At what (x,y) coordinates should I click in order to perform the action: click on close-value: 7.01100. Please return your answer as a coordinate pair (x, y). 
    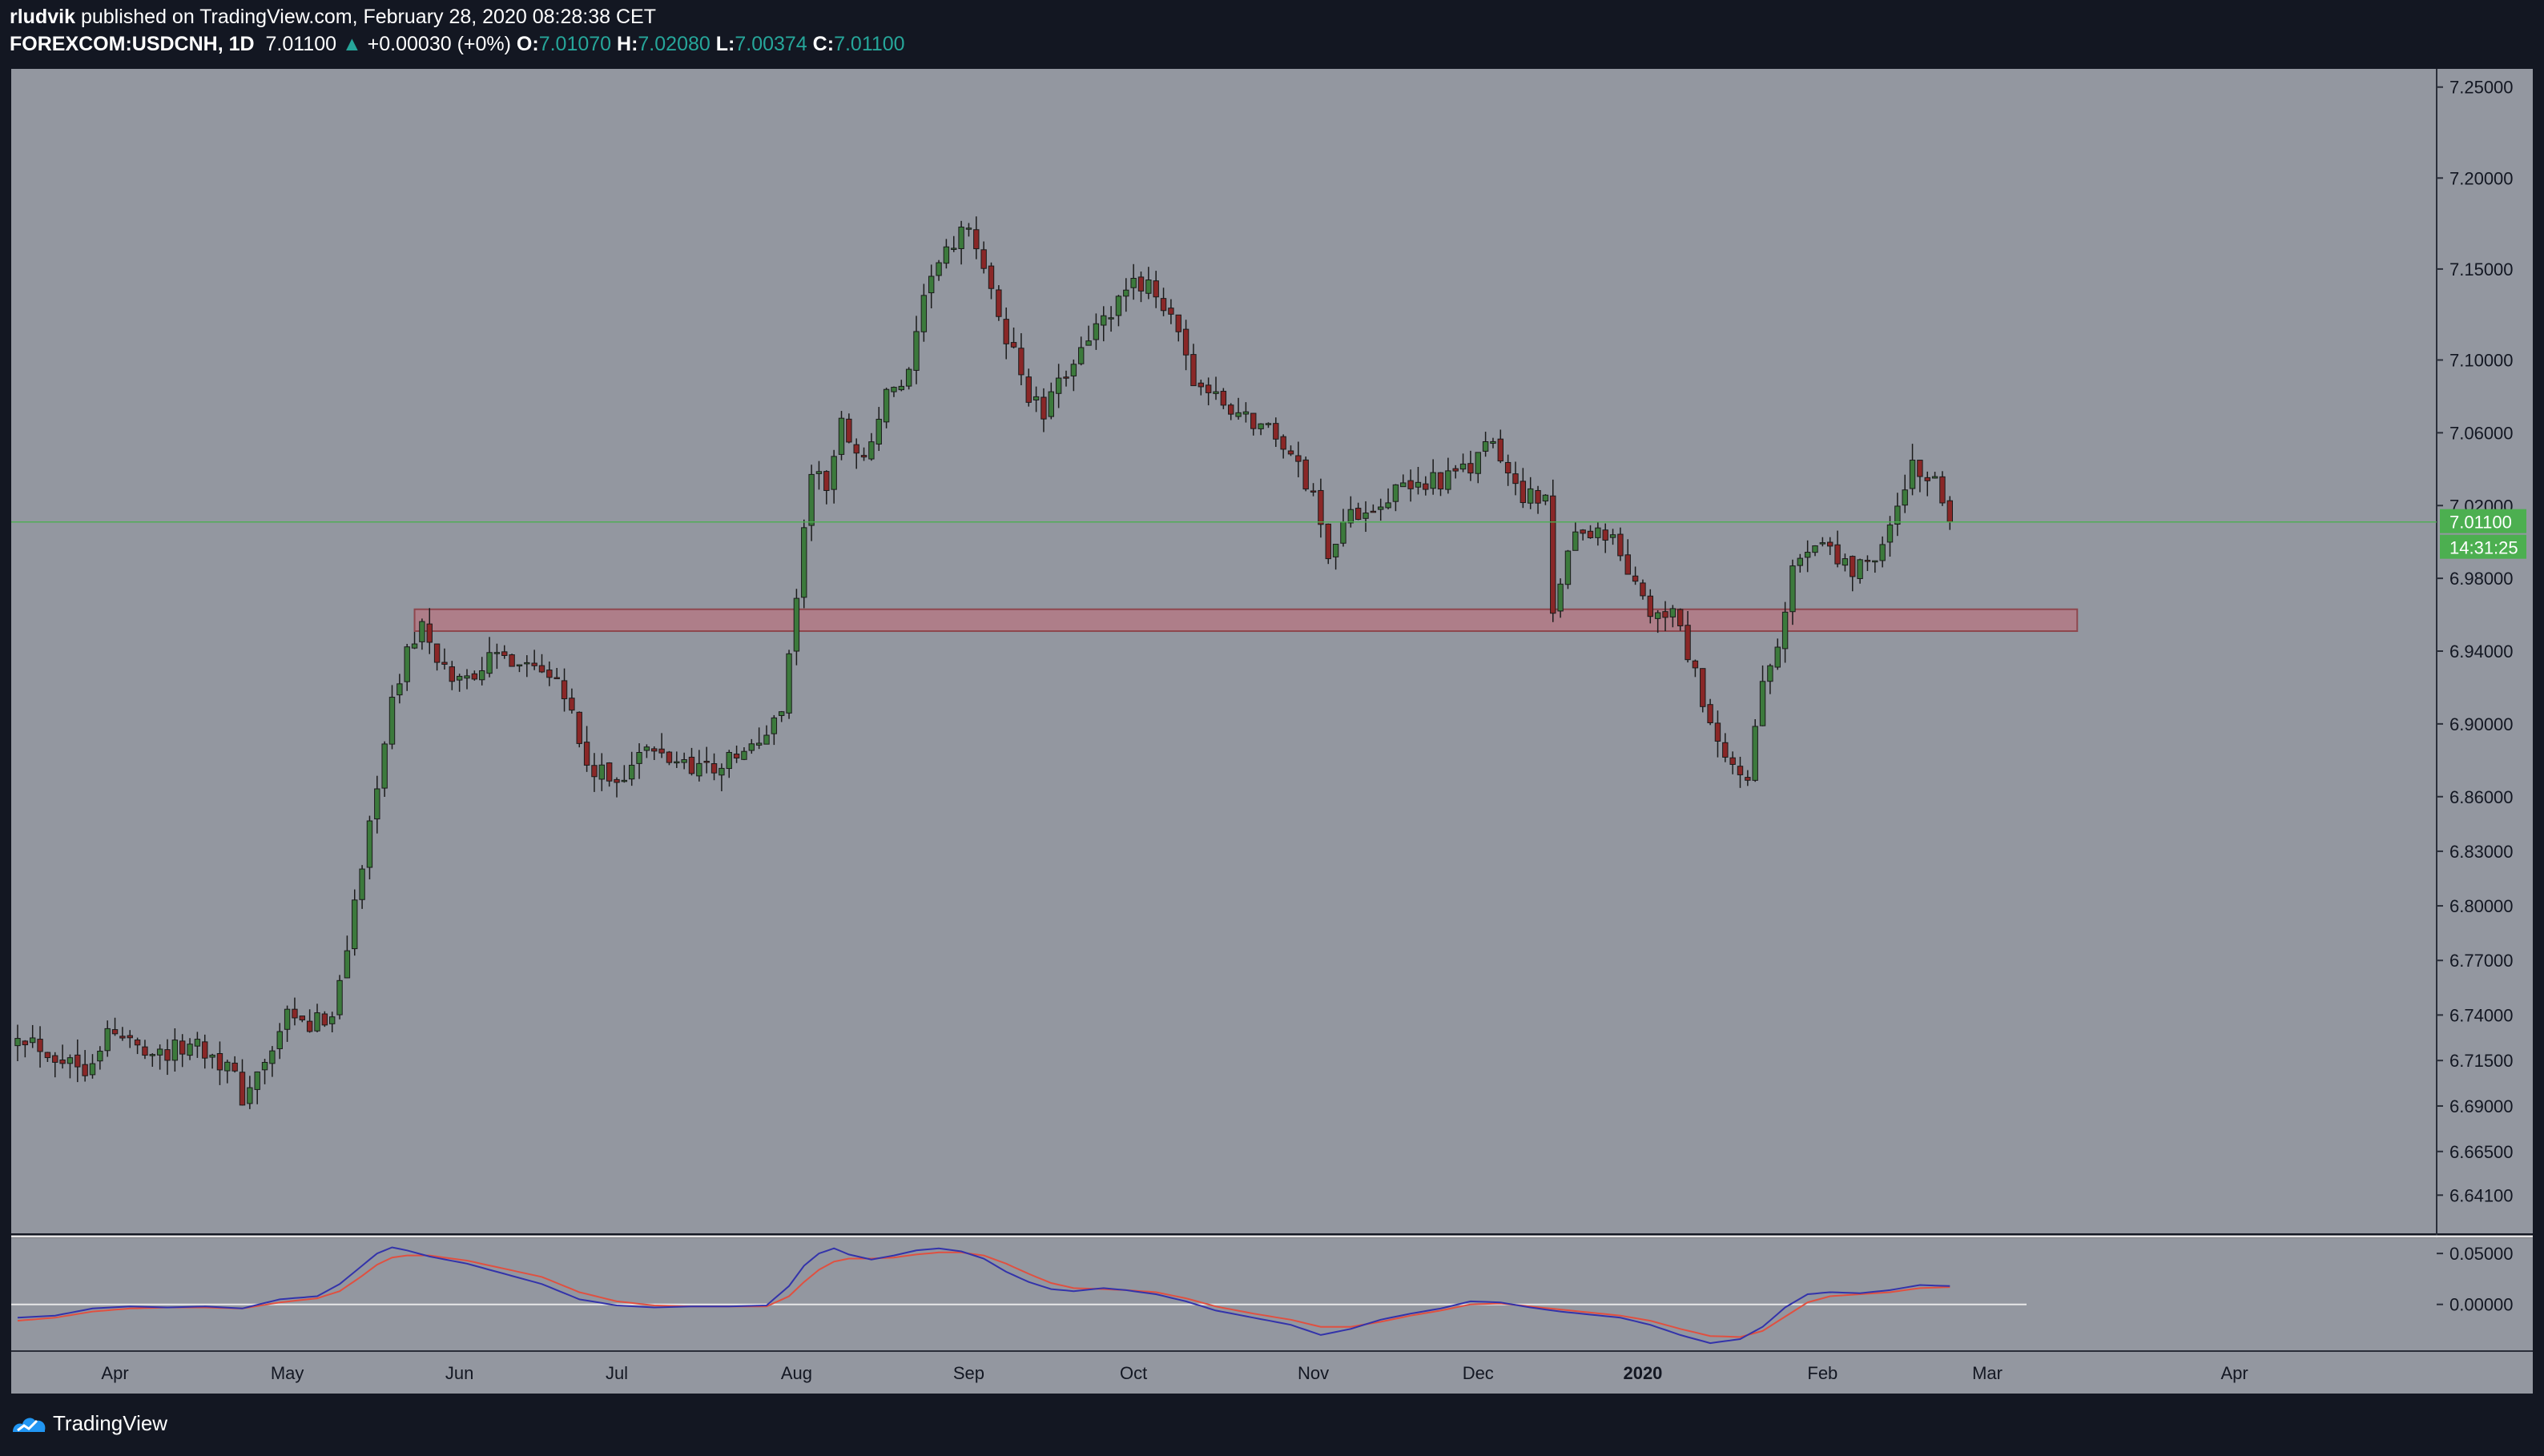
    Looking at the image, I should click on (870, 44).